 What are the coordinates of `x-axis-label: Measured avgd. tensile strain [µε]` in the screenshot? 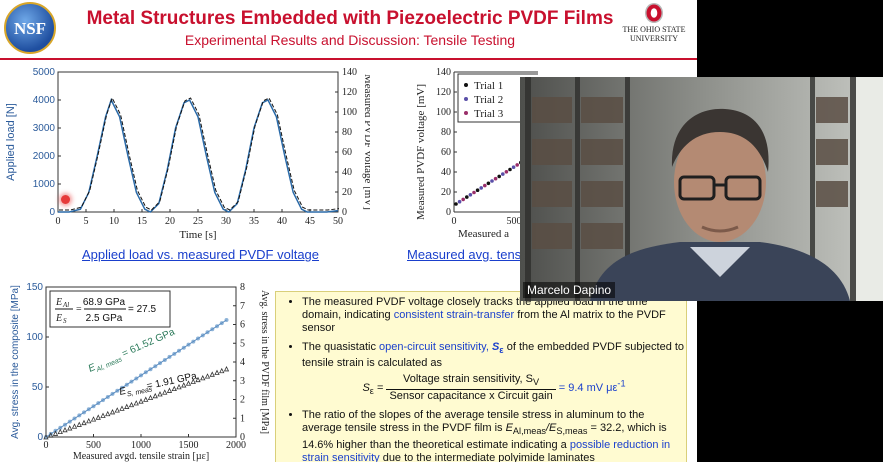 It's located at (141, 456).